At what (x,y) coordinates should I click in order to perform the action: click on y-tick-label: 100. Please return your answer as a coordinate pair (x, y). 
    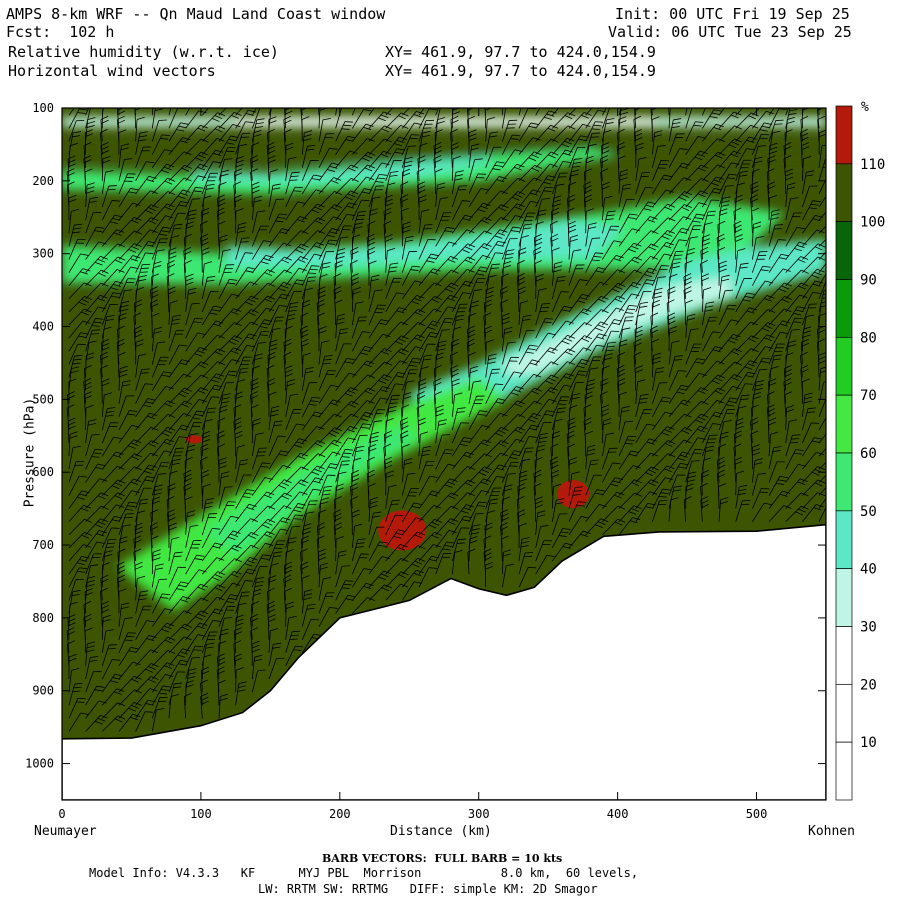
    Looking at the image, I should click on (43, 108).